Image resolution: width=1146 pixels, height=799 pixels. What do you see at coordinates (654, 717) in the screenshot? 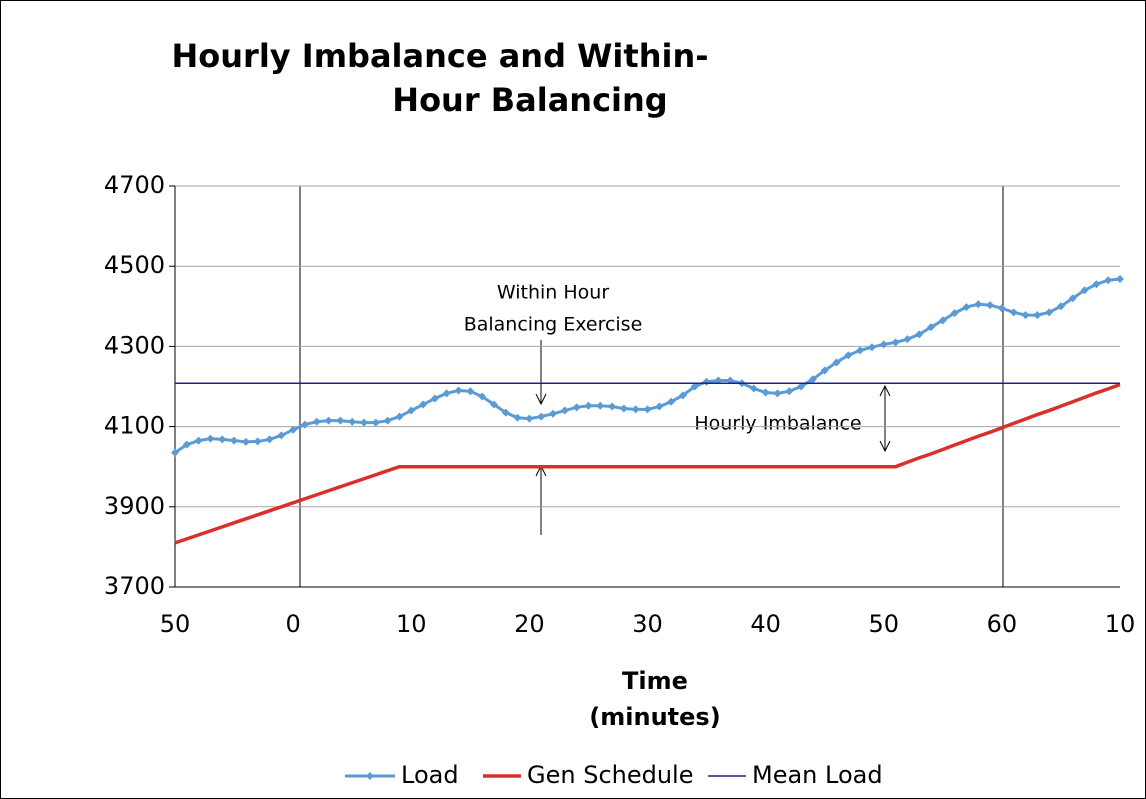
I see `x-axis-title: (minutes)` at bounding box center [654, 717].